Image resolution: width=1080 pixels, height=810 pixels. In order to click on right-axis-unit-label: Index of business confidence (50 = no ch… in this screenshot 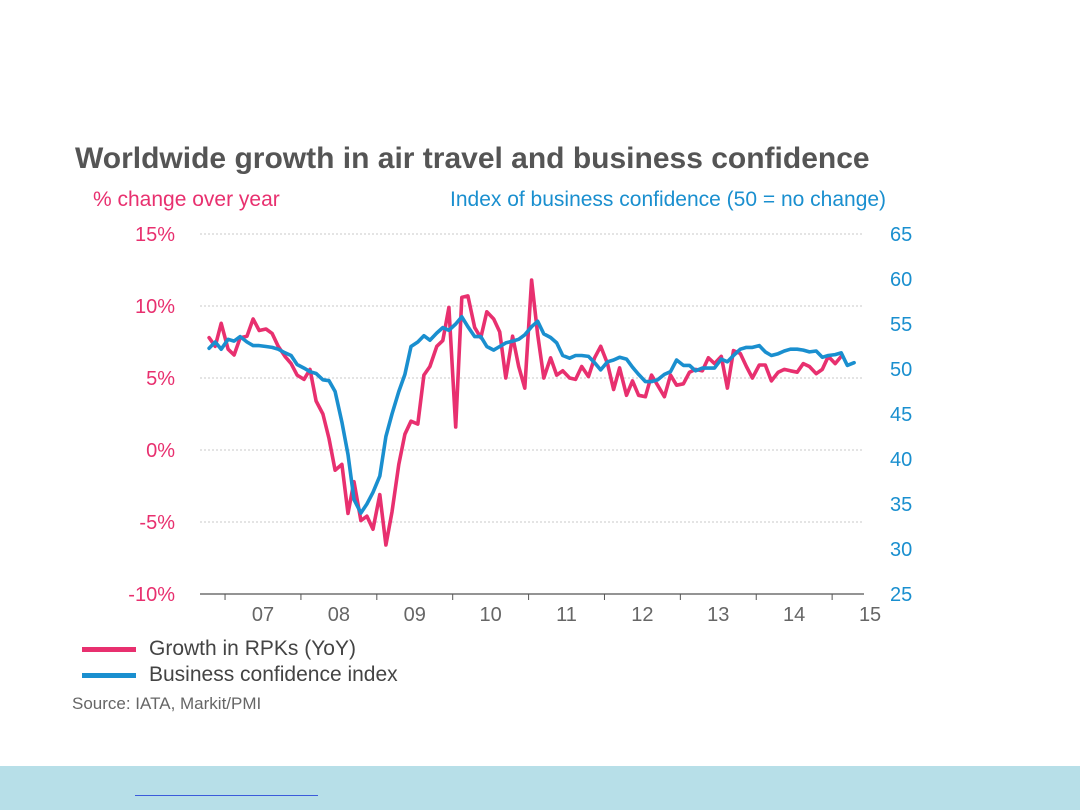, I will do `click(668, 199)`.